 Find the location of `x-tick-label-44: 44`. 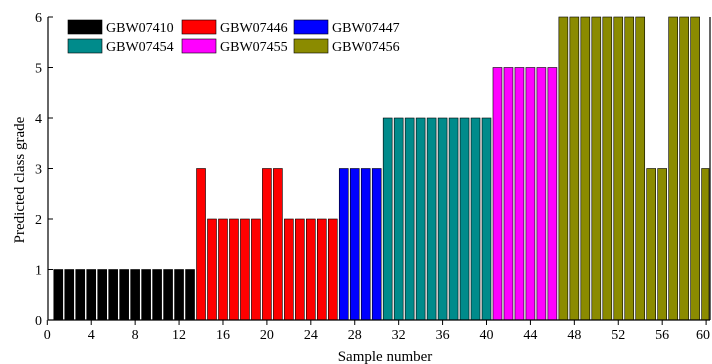

x-tick-label-44: 44 is located at coordinates (530, 335).